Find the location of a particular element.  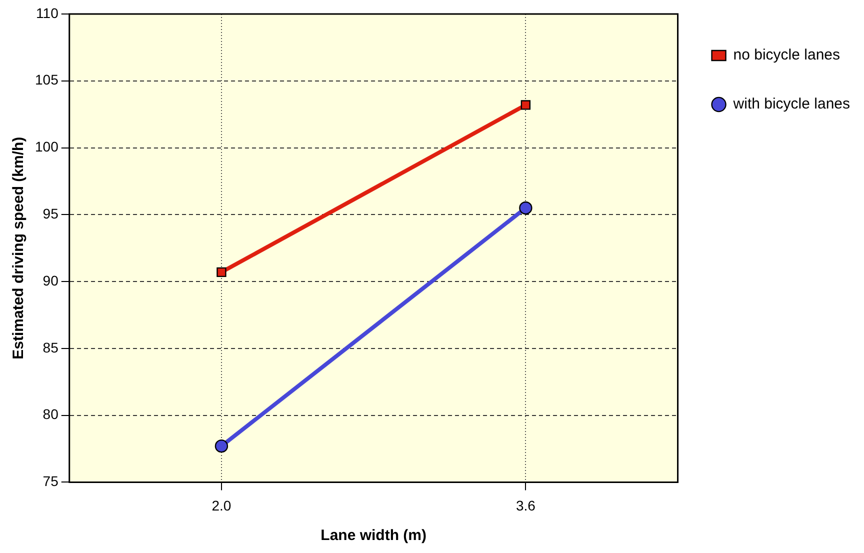

y-tick-label: 85 is located at coordinates (50, 347).